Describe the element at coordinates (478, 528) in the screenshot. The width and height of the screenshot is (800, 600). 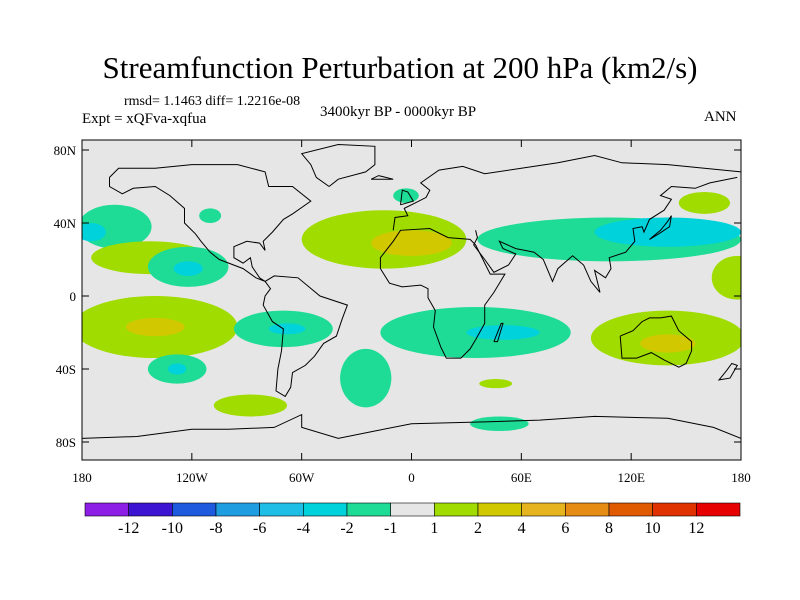
I see `colorbar-label: 2` at that location.